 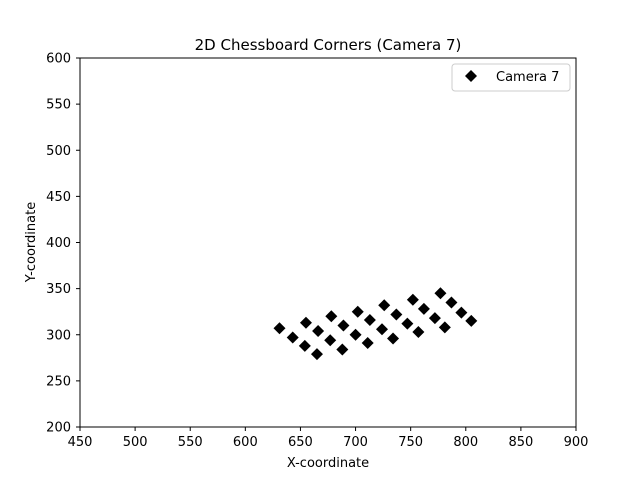 I want to click on x-tick-label: 700, so click(x=355, y=442).